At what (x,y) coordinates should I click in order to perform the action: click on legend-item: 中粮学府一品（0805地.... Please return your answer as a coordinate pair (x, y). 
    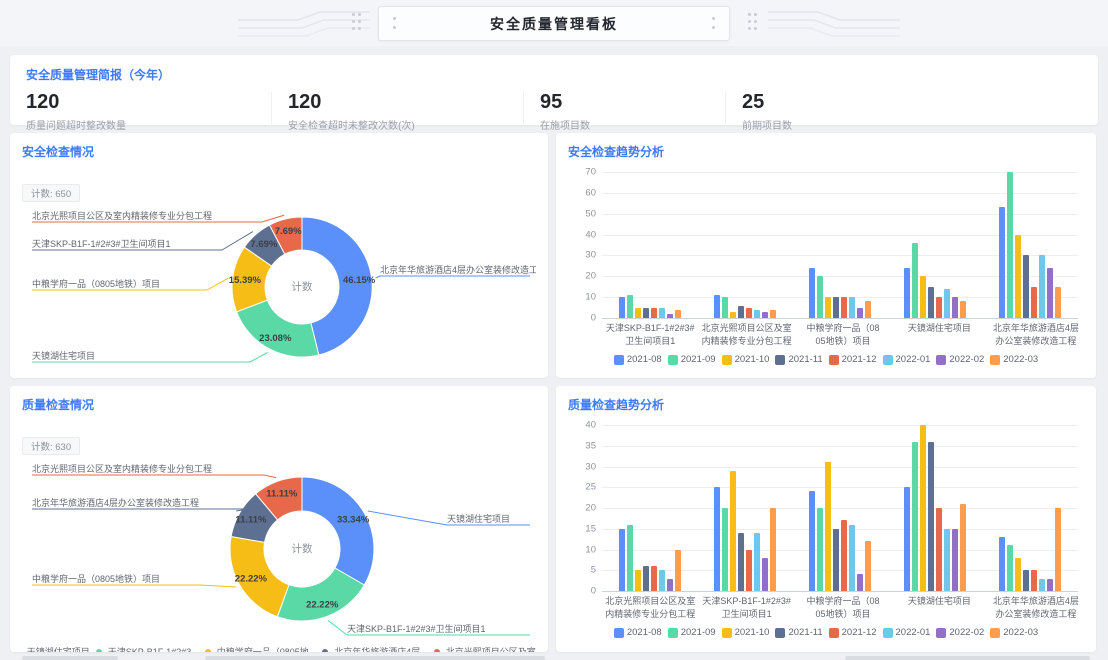
    Looking at the image, I should click on (260, 648).